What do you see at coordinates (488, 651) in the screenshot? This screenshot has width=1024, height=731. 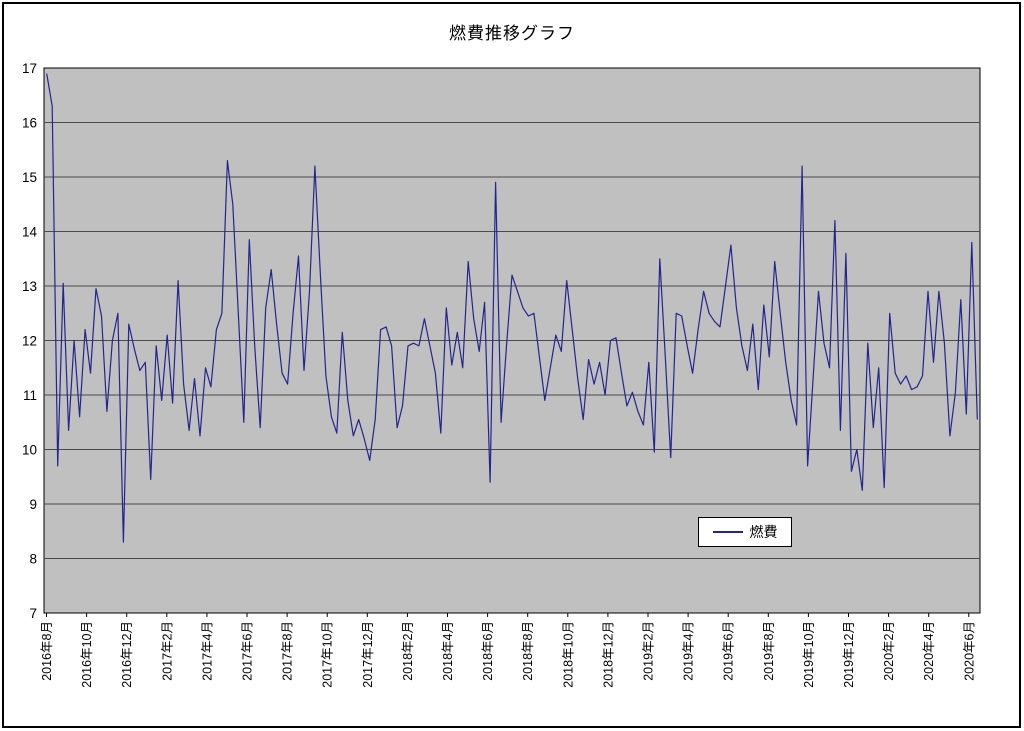 I see `x-axis-label: 2018年6月` at bounding box center [488, 651].